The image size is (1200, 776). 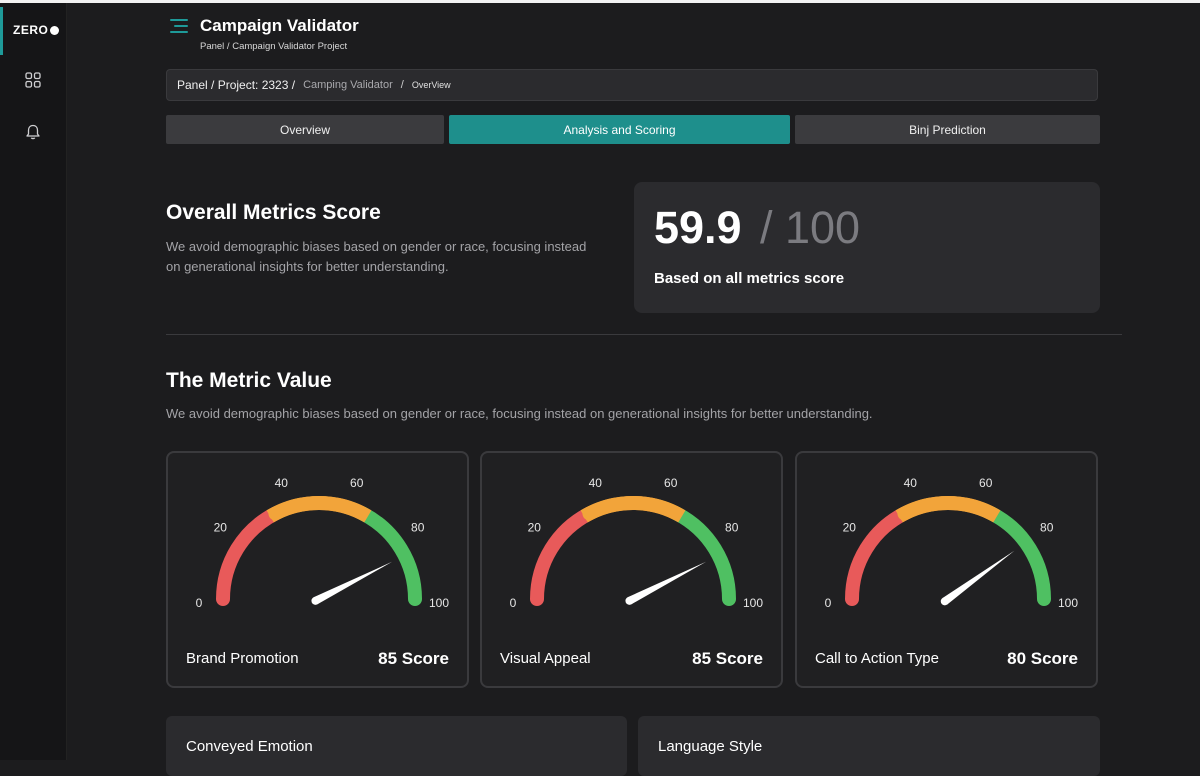 I want to click on grid-icon, so click(x=33, y=80).